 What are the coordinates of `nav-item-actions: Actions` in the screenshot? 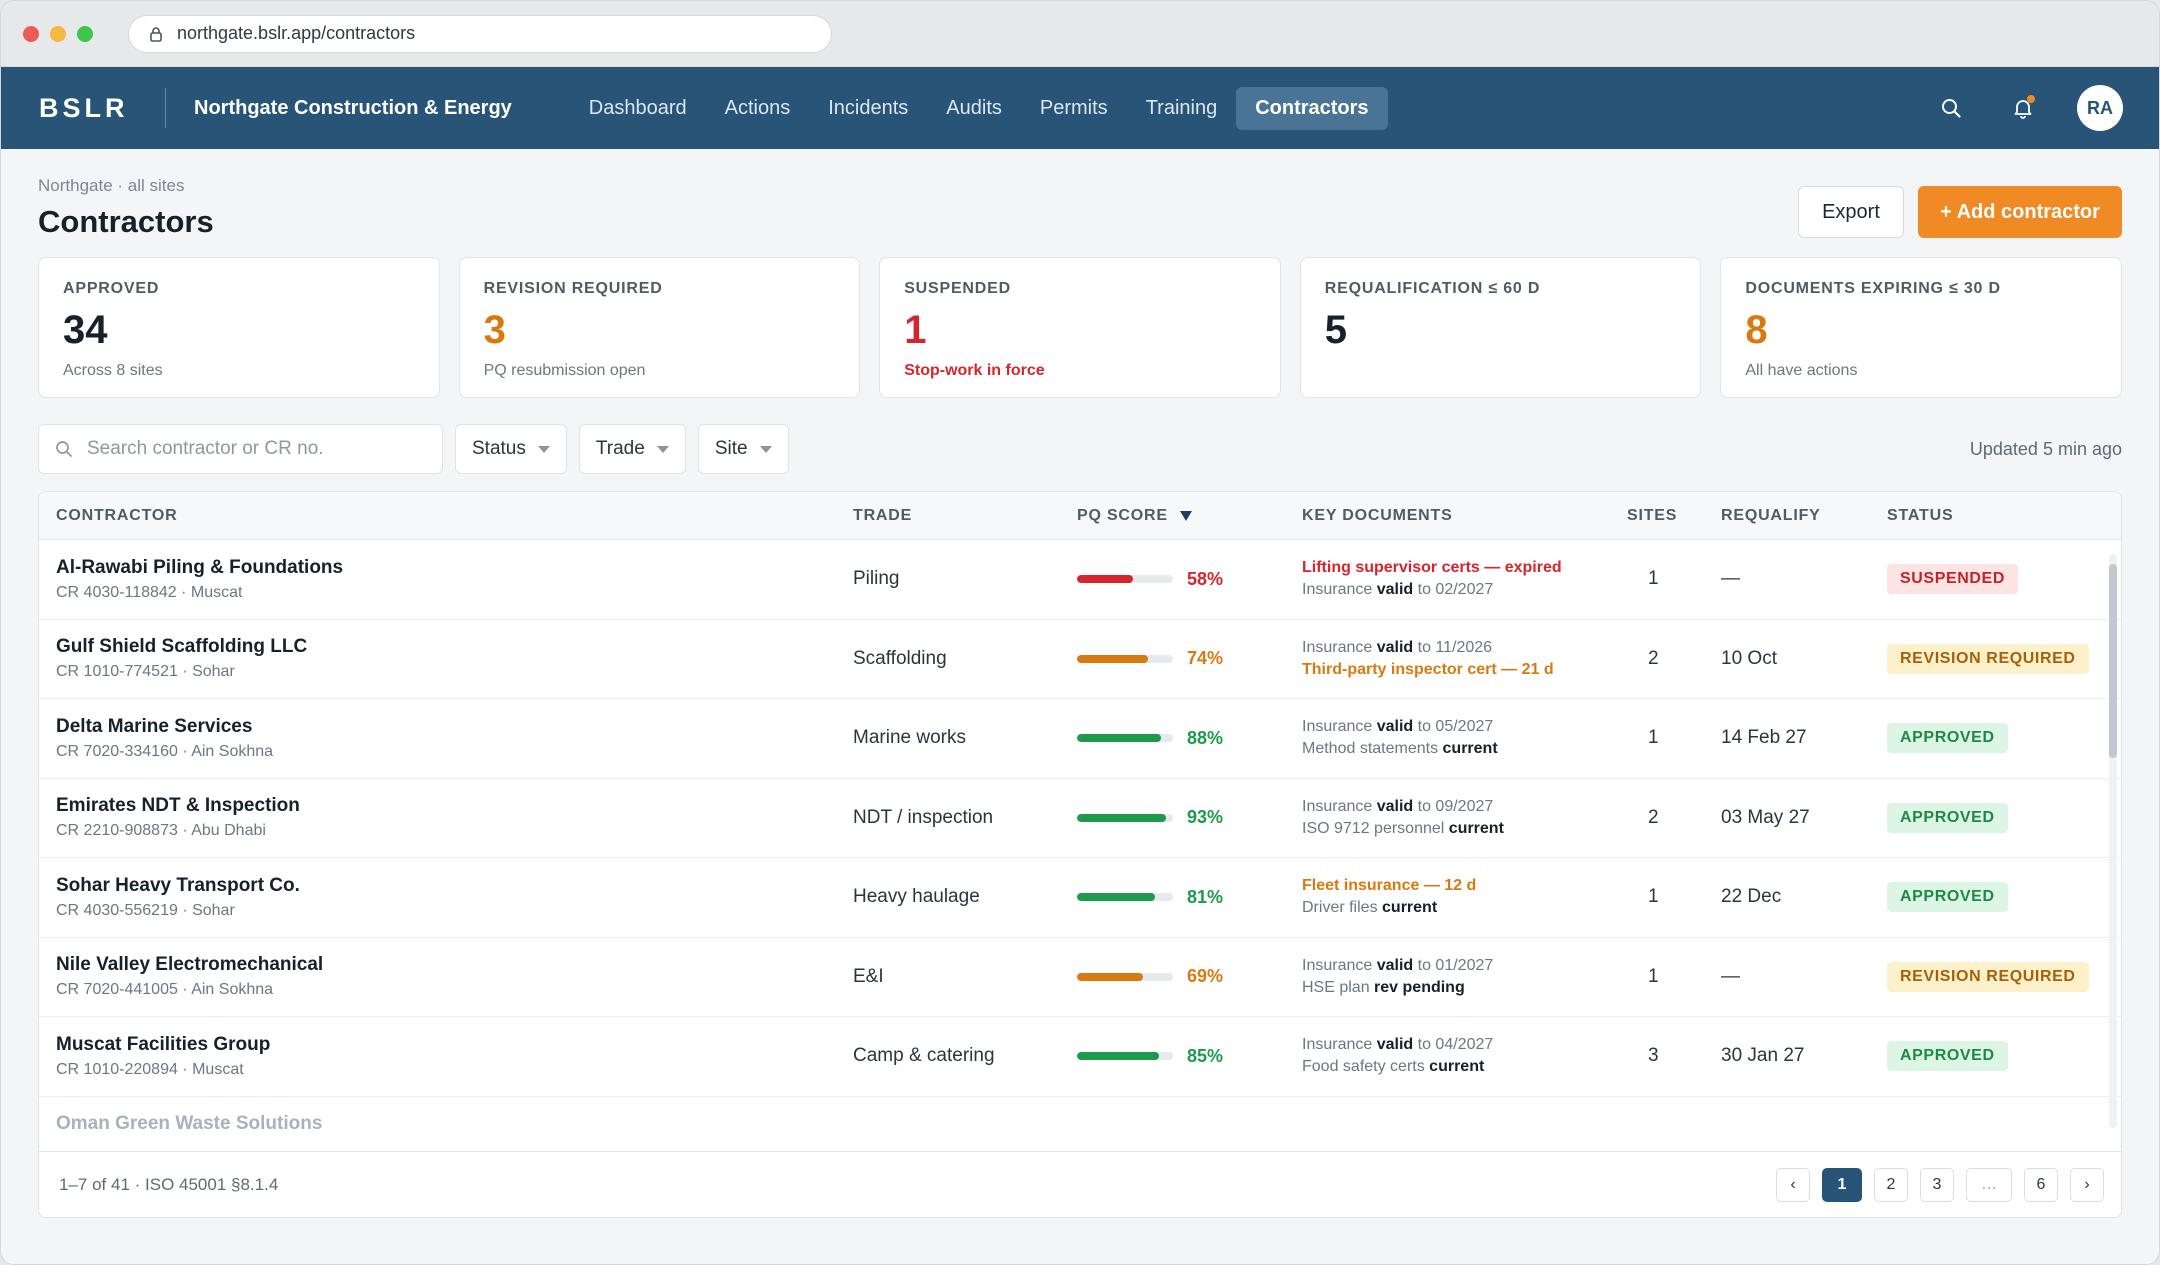 It's located at (757, 107).